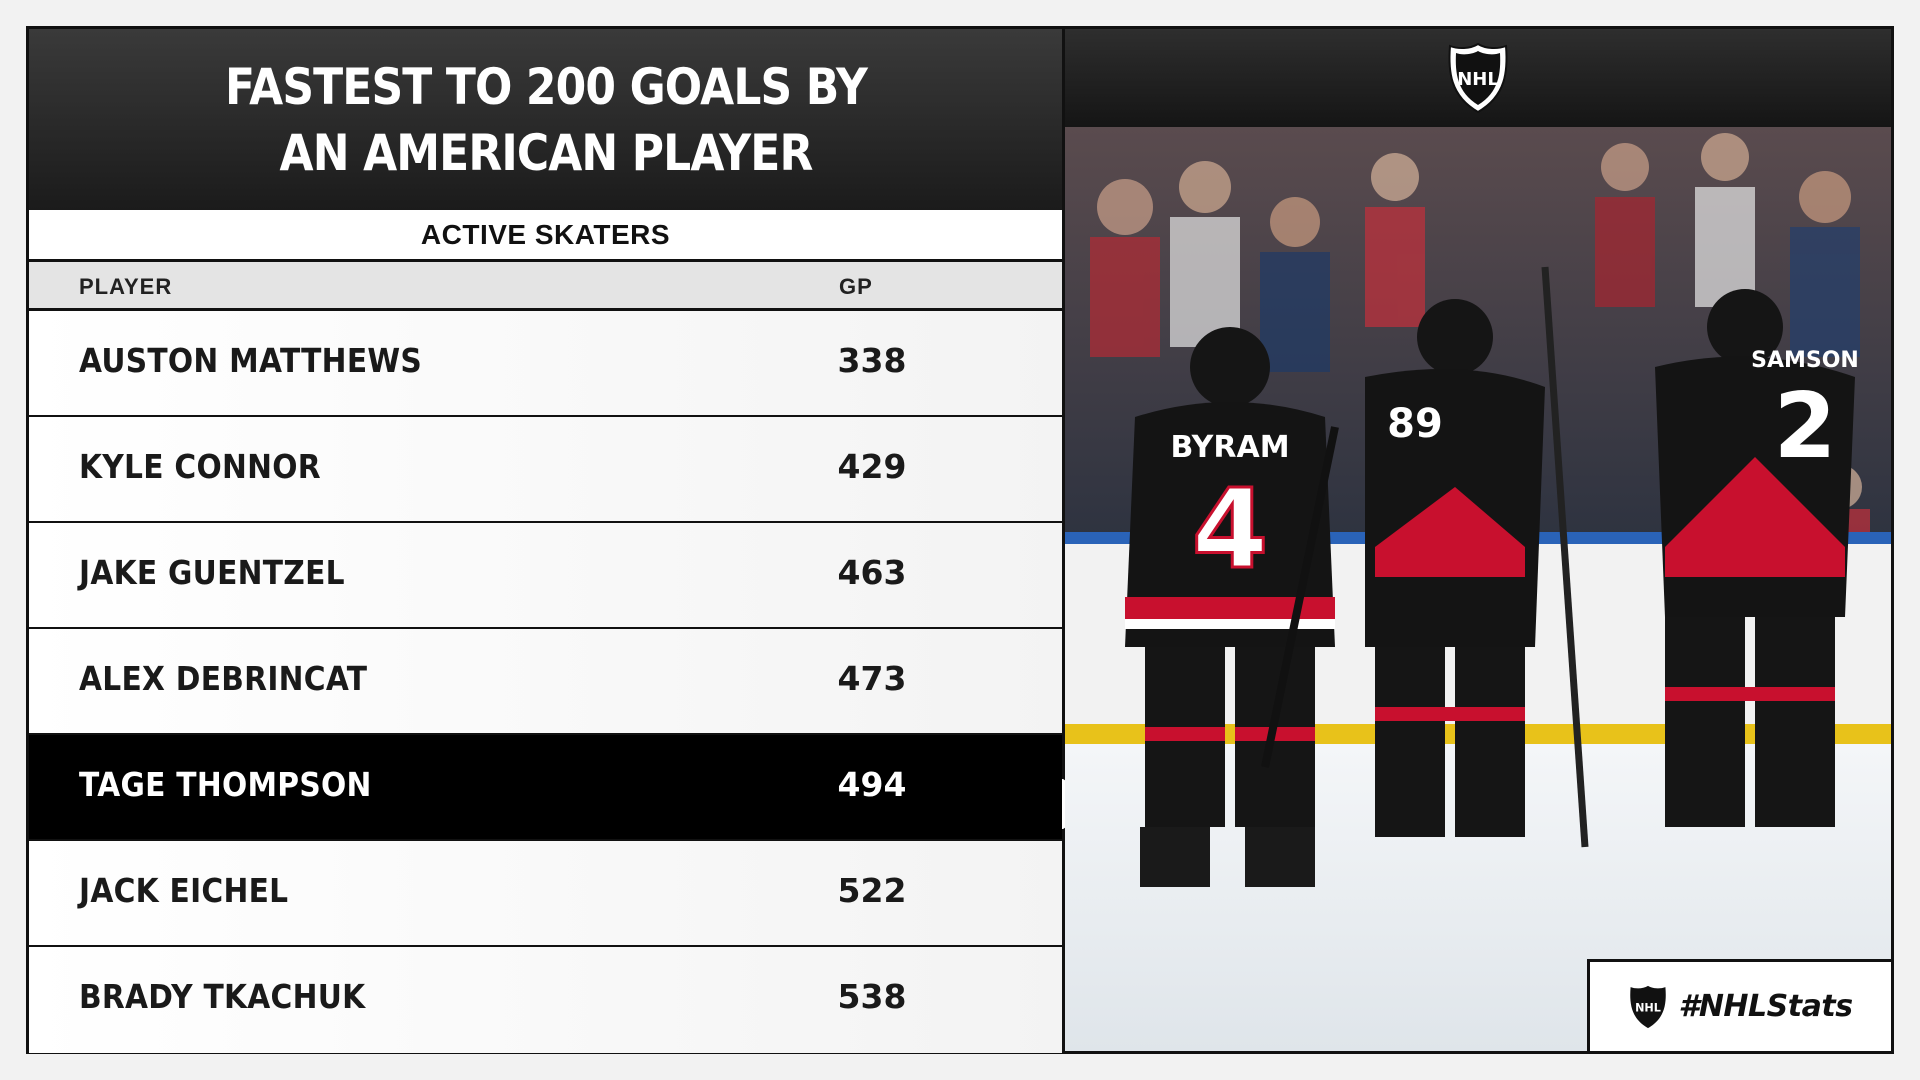  What do you see at coordinates (1765, 1006) in the screenshot?
I see `hashtag-text: #NHLStats` at bounding box center [1765, 1006].